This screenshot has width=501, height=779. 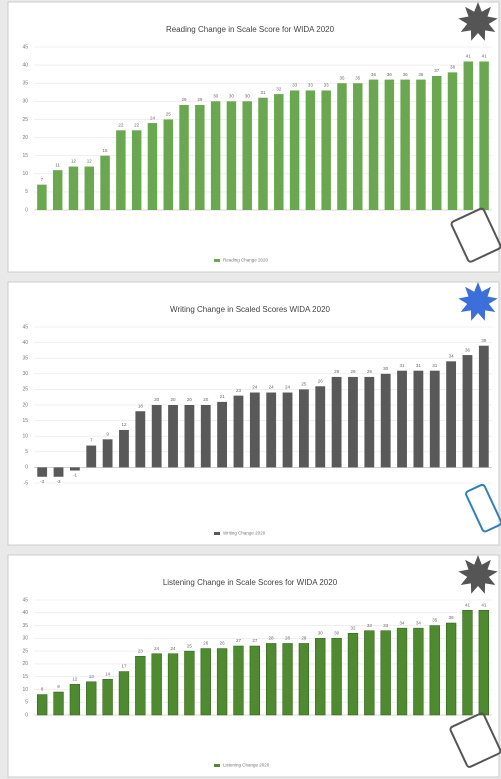 I want to click on data-label: 22, so click(x=121, y=124).